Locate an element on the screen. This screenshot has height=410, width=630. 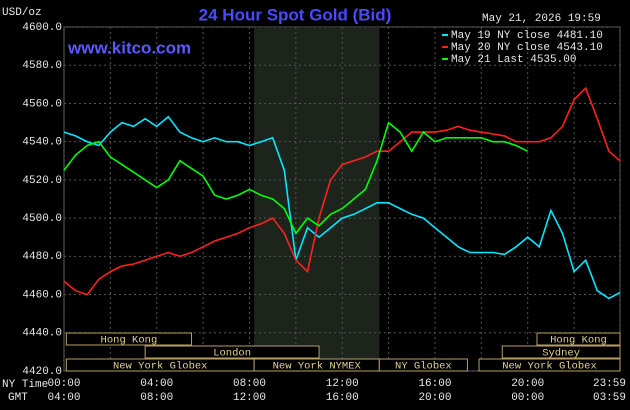
x-tick-label: 20:00 is located at coordinates (527, 384).